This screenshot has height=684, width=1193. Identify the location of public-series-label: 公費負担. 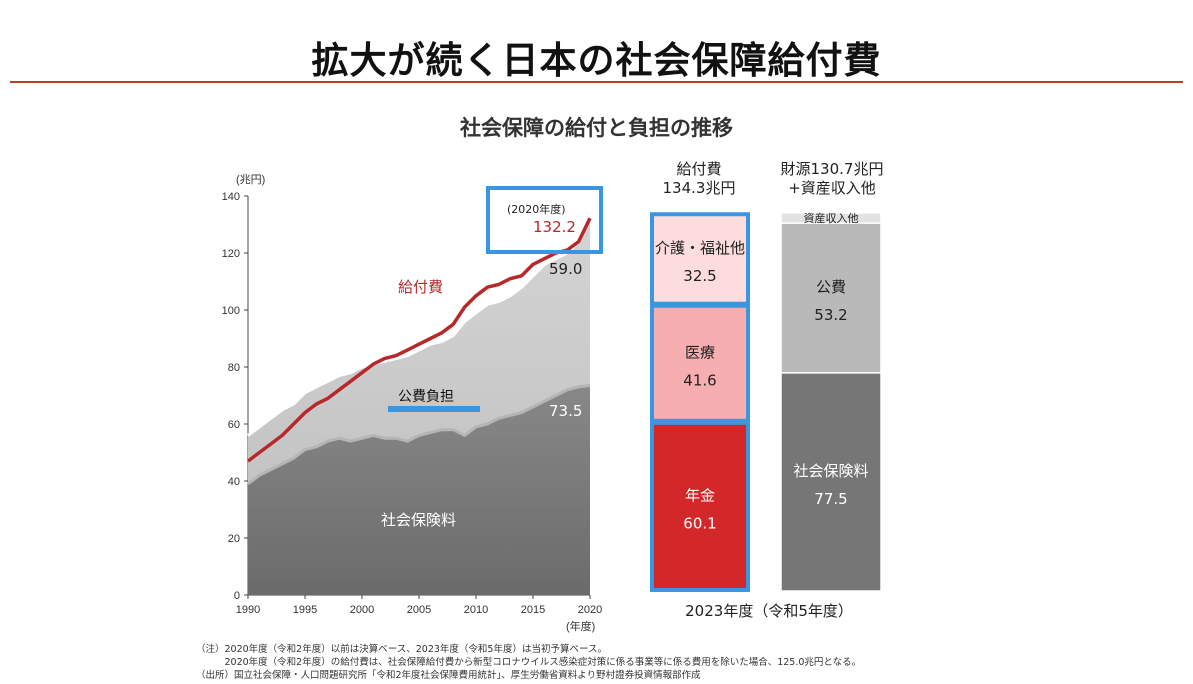
(426, 397).